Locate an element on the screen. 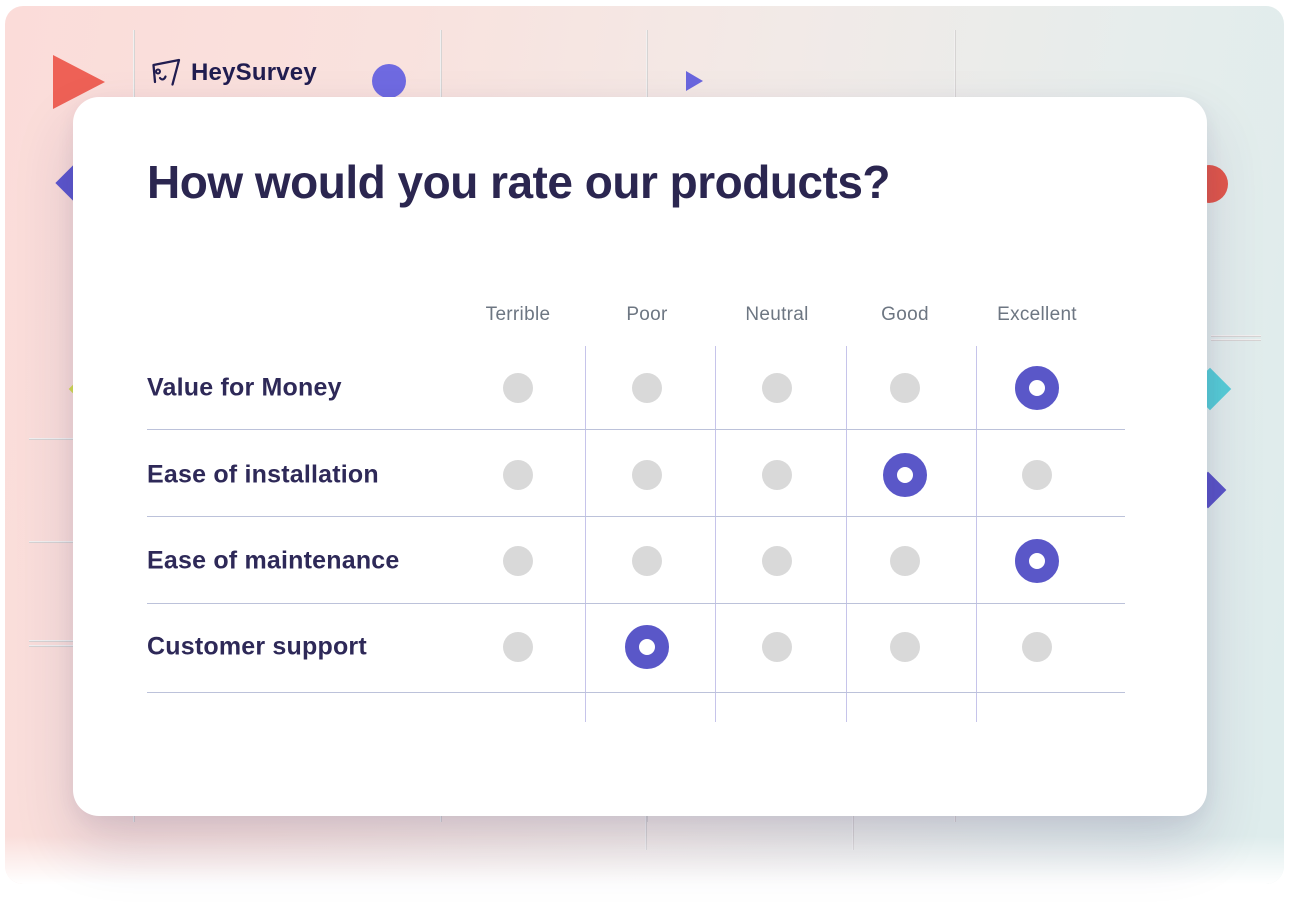 Image resolution: width=1289 pixels, height=909 pixels. radio-customer-support-neutral is located at coordinates (777, 647).